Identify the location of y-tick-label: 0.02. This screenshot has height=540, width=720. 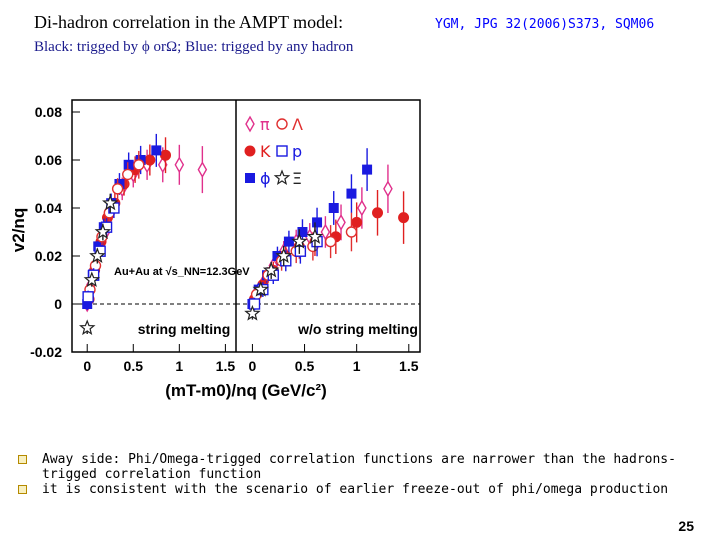
(48, 256).